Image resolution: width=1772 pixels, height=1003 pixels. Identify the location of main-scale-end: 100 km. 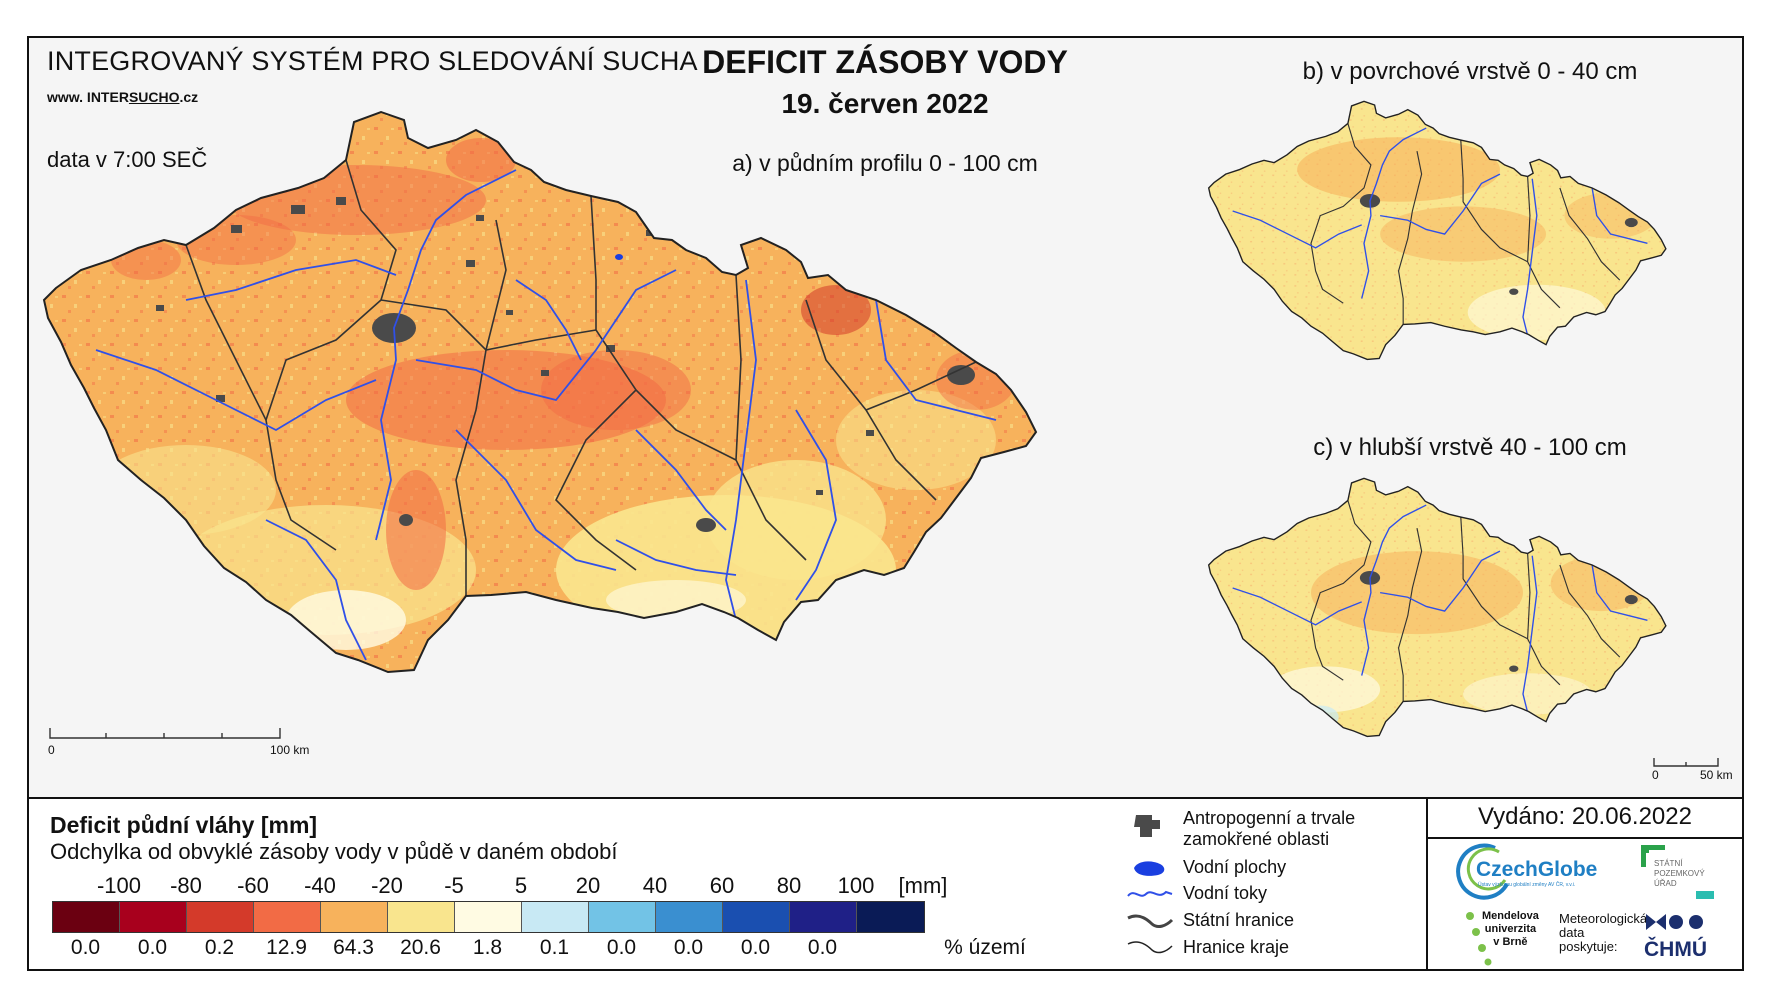
(290, 750).